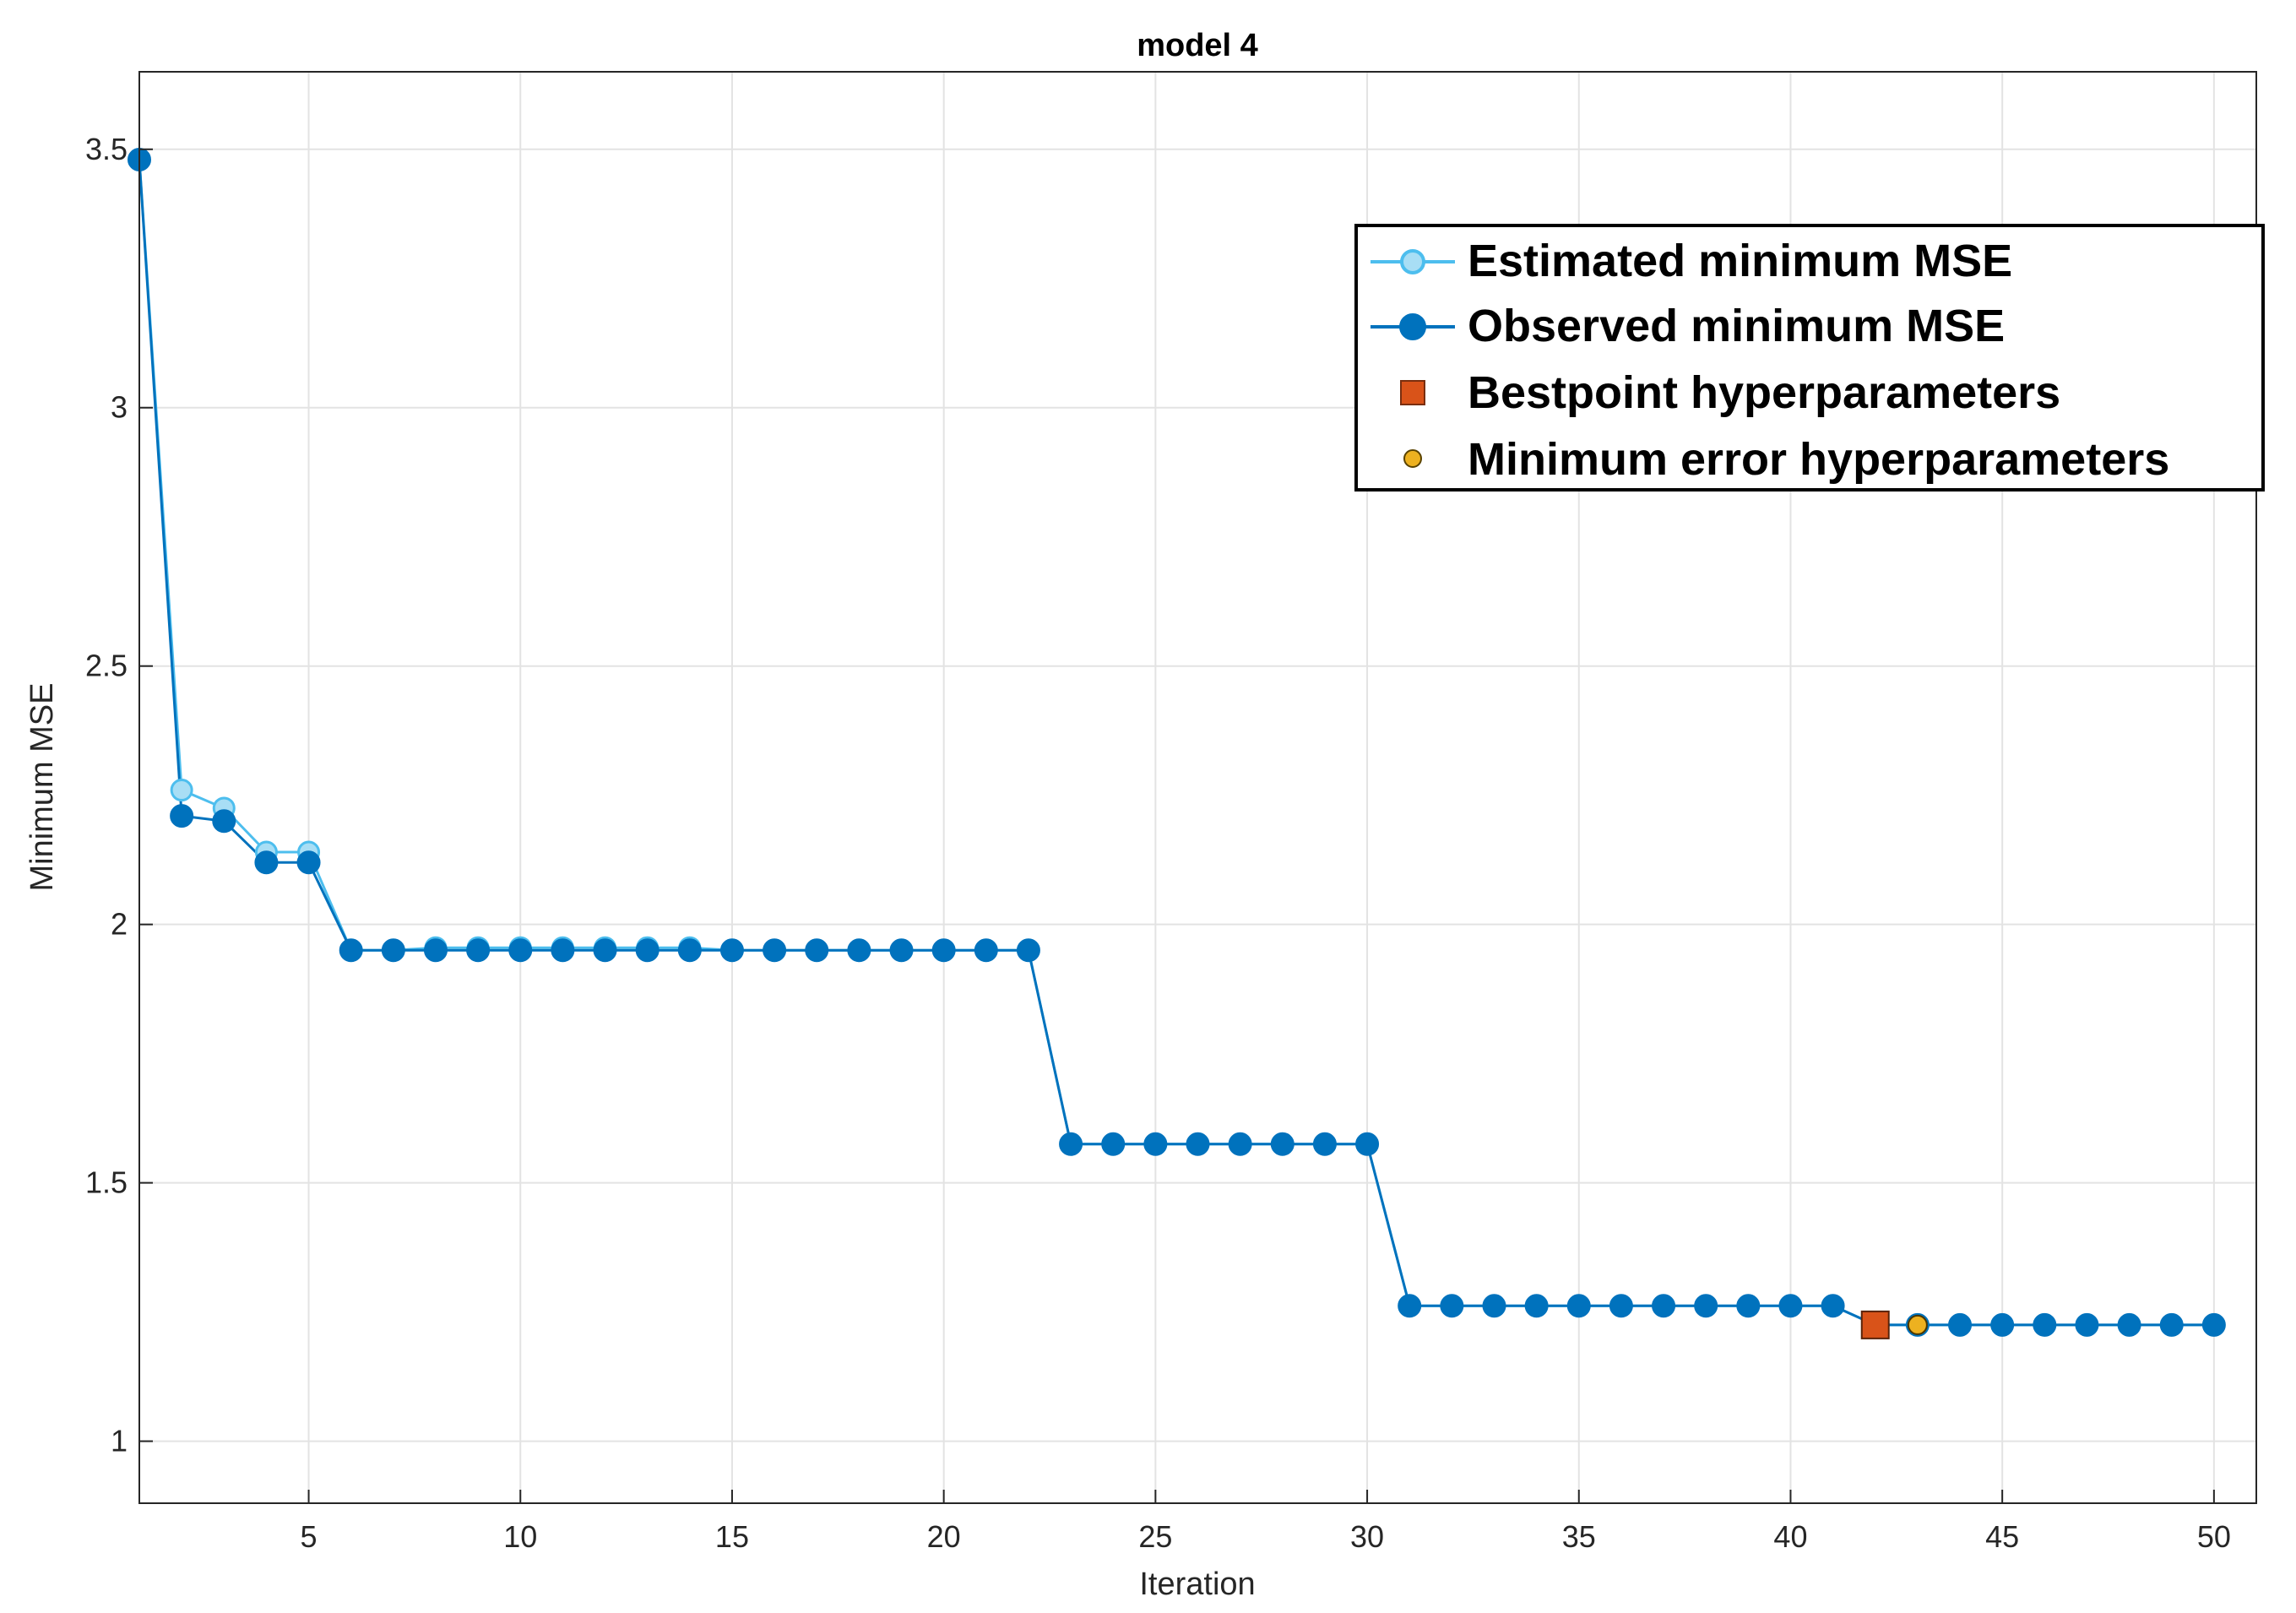 This screenshot has width=2296, height=1613. What do you see at coordinates (181, 790) in the screenshot?
I see `estimated-point` at bounding box center [181, 790].